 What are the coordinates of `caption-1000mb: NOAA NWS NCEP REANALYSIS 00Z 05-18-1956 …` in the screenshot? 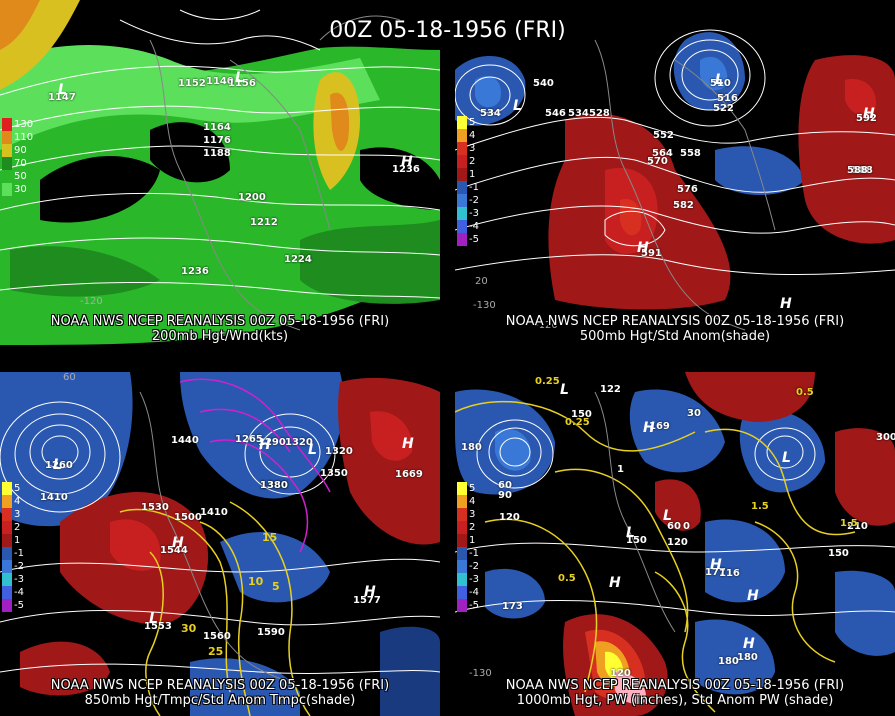 It's located at (675, 693).